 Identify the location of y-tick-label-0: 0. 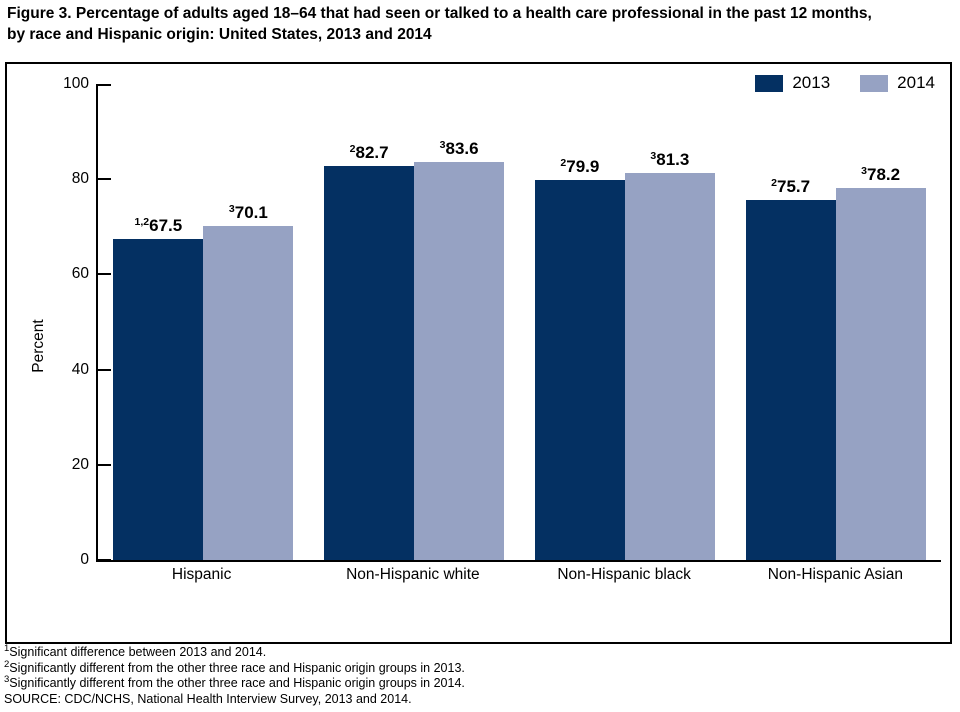
(84, 559).